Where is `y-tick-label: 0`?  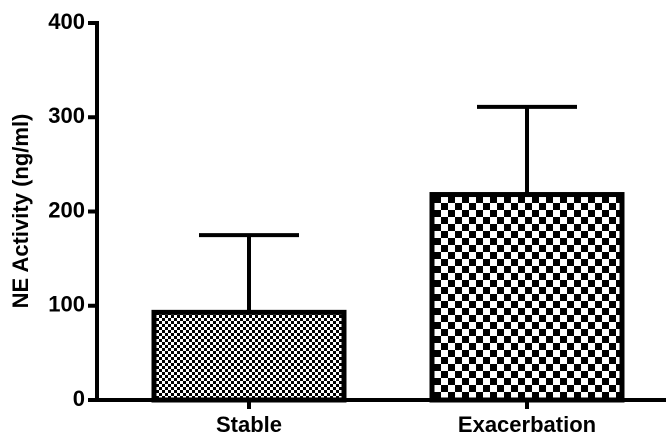 y-tick-label: 0 is located at coordinates (79, 398).